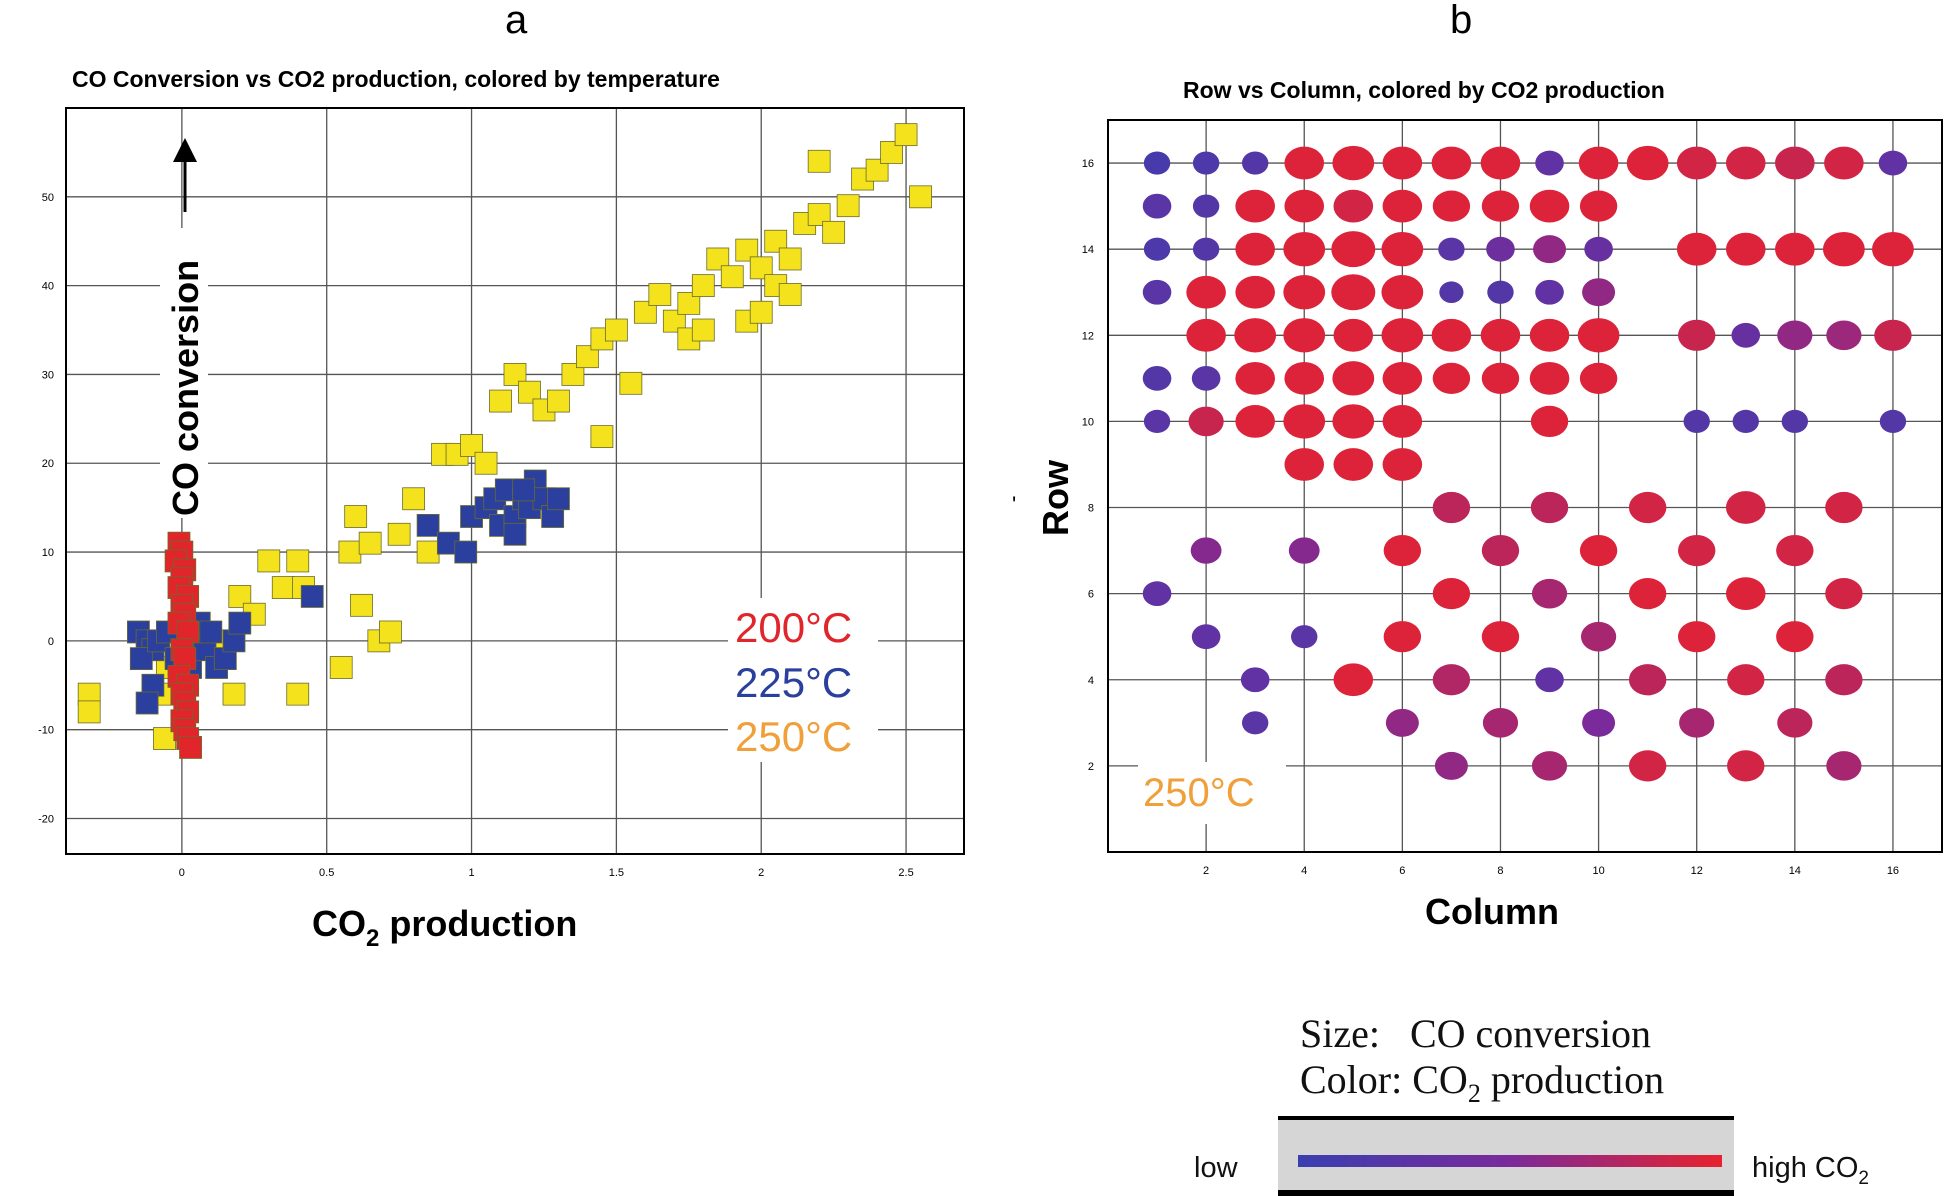  I want to click on chart-a-ytick-label: 0, so click(51, 642).